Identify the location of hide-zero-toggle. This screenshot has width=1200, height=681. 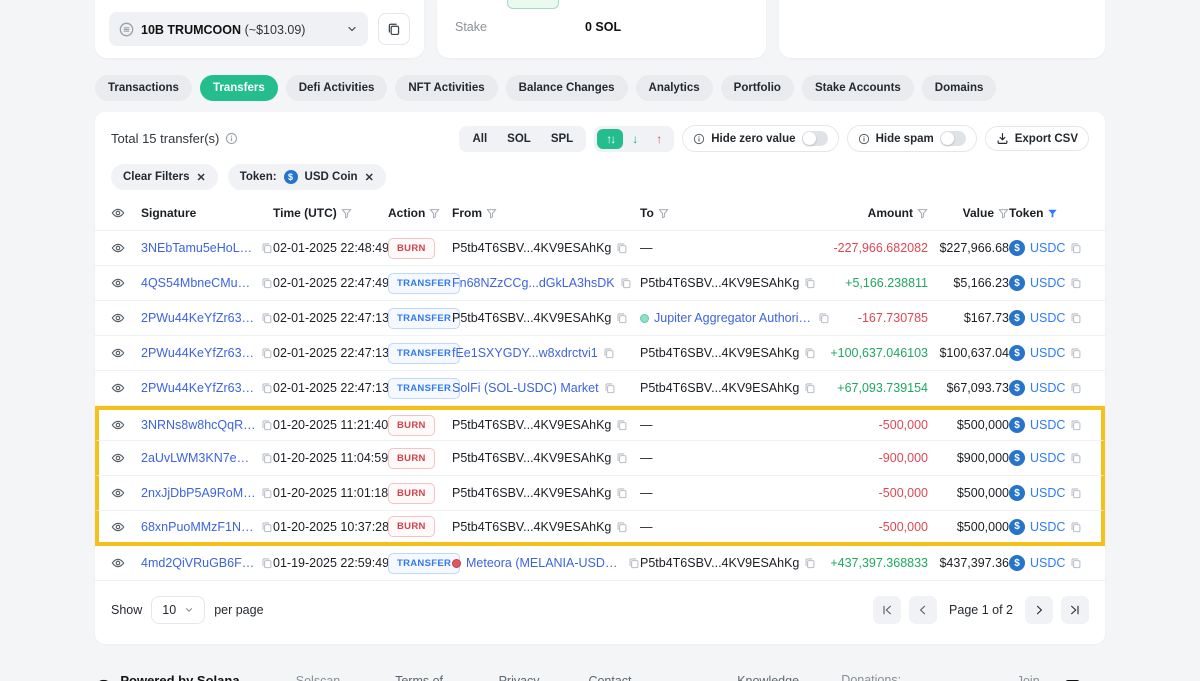
(814, 138).